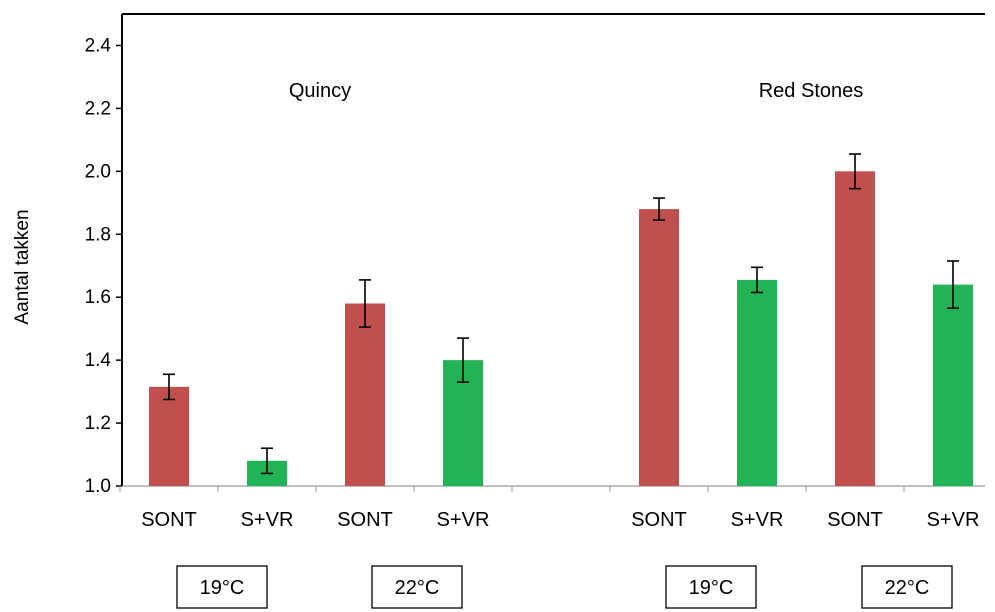 The width and height of the screenshot is (995, 612). What do you see at coordinates (267, 520) in the screenshot?
I see `category-label-1: S+VR` at bounding box center [267, 520].